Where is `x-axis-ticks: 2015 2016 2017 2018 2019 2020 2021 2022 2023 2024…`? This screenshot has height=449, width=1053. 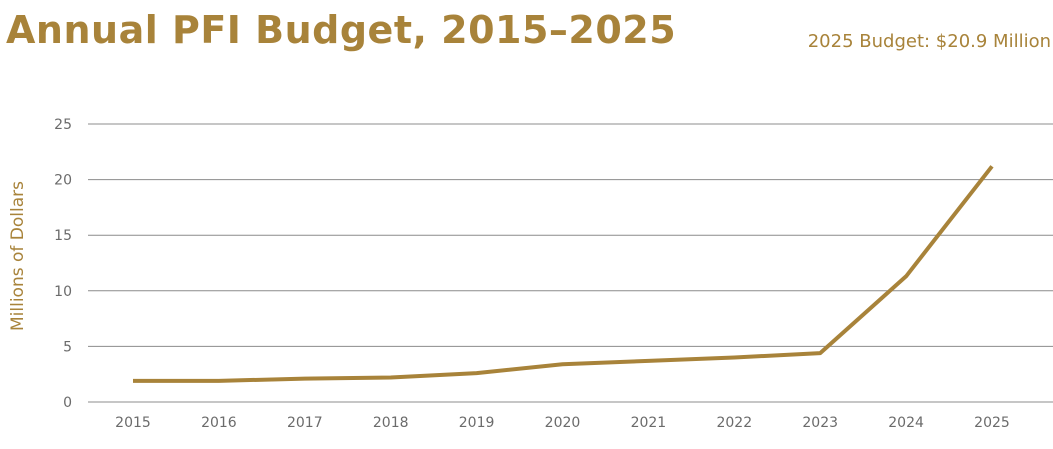
x-axis-ticks: 2015 2016 2017 2018 2019 2020 2021 2022 2023 2024… is located at coordinates (562, 423).